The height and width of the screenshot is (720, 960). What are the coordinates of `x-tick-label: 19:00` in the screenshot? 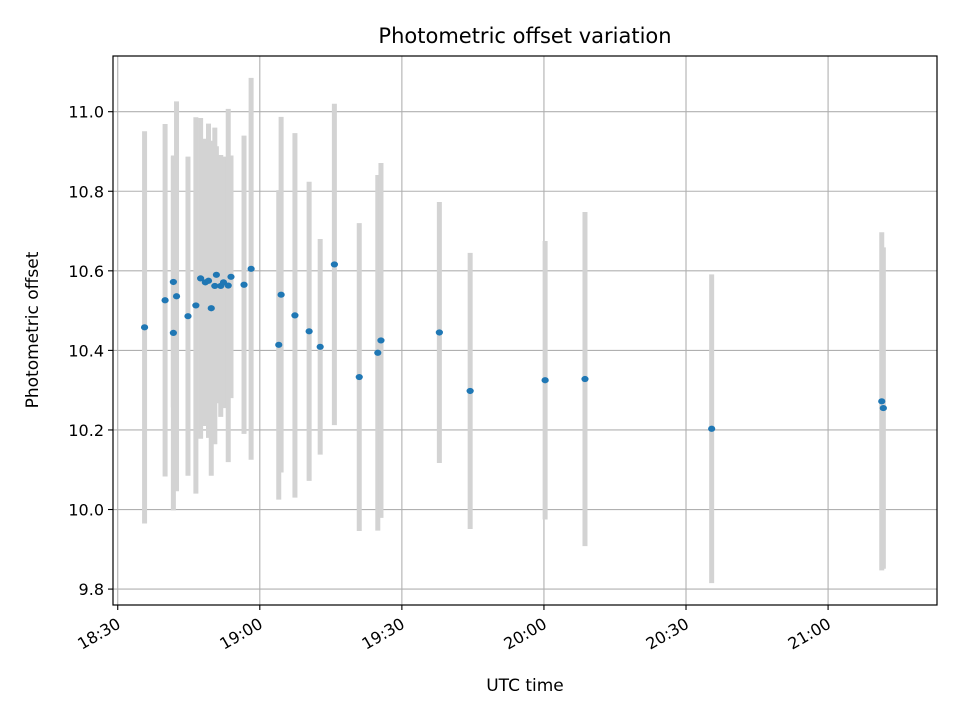 It's located at (240, 634).